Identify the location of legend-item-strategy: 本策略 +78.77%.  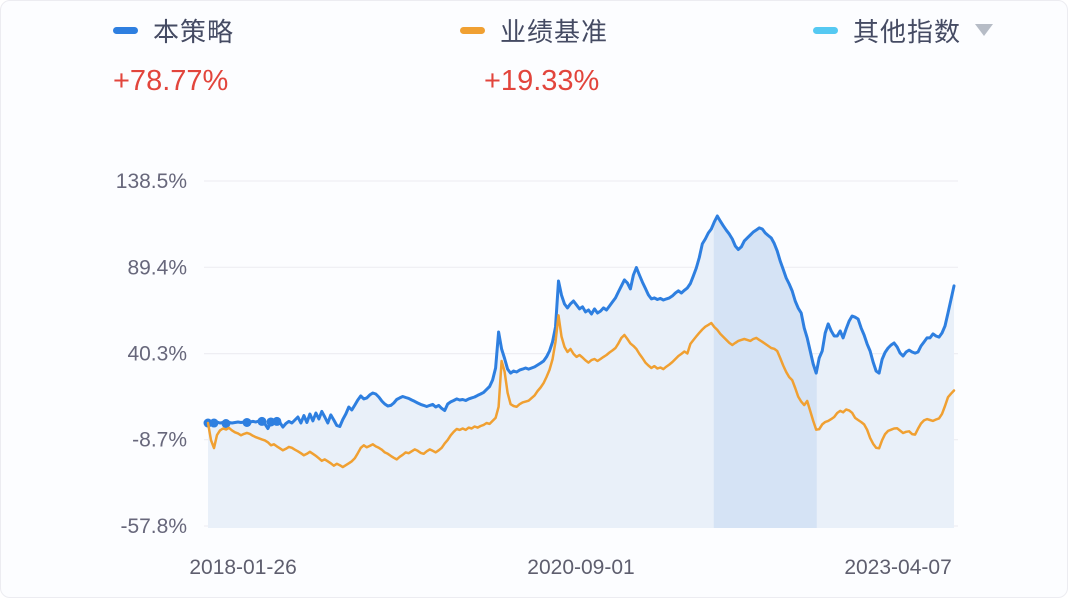
(173, 55).